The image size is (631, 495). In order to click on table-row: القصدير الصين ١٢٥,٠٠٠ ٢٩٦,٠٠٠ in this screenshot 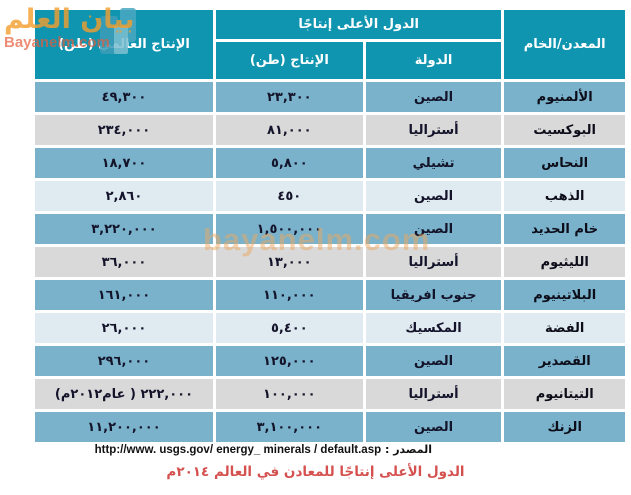, I will do `click(330, 361)`.